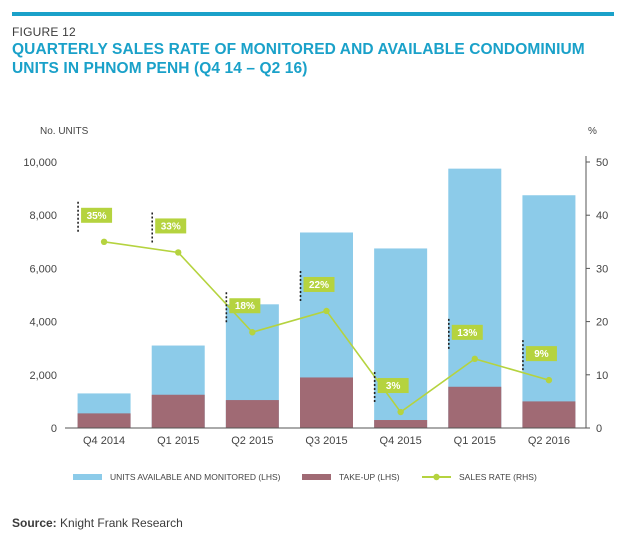  What do you see at coordinates (252, 441) in the screenshot?
I see `x-tick-label: Q2 2015` at bounding box center [252, 441].